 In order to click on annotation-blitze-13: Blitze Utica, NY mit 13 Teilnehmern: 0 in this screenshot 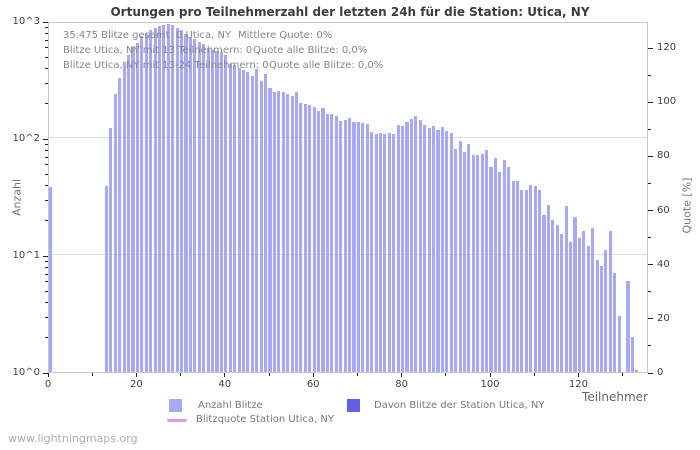, I will do `click(158, 50)`.